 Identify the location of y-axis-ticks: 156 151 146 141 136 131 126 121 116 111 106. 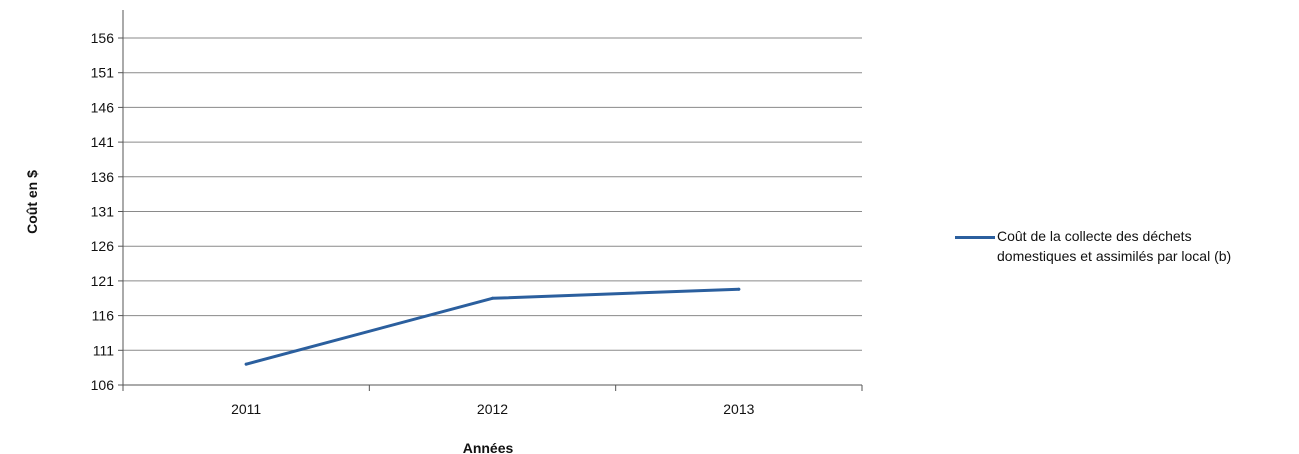
(107, 211).